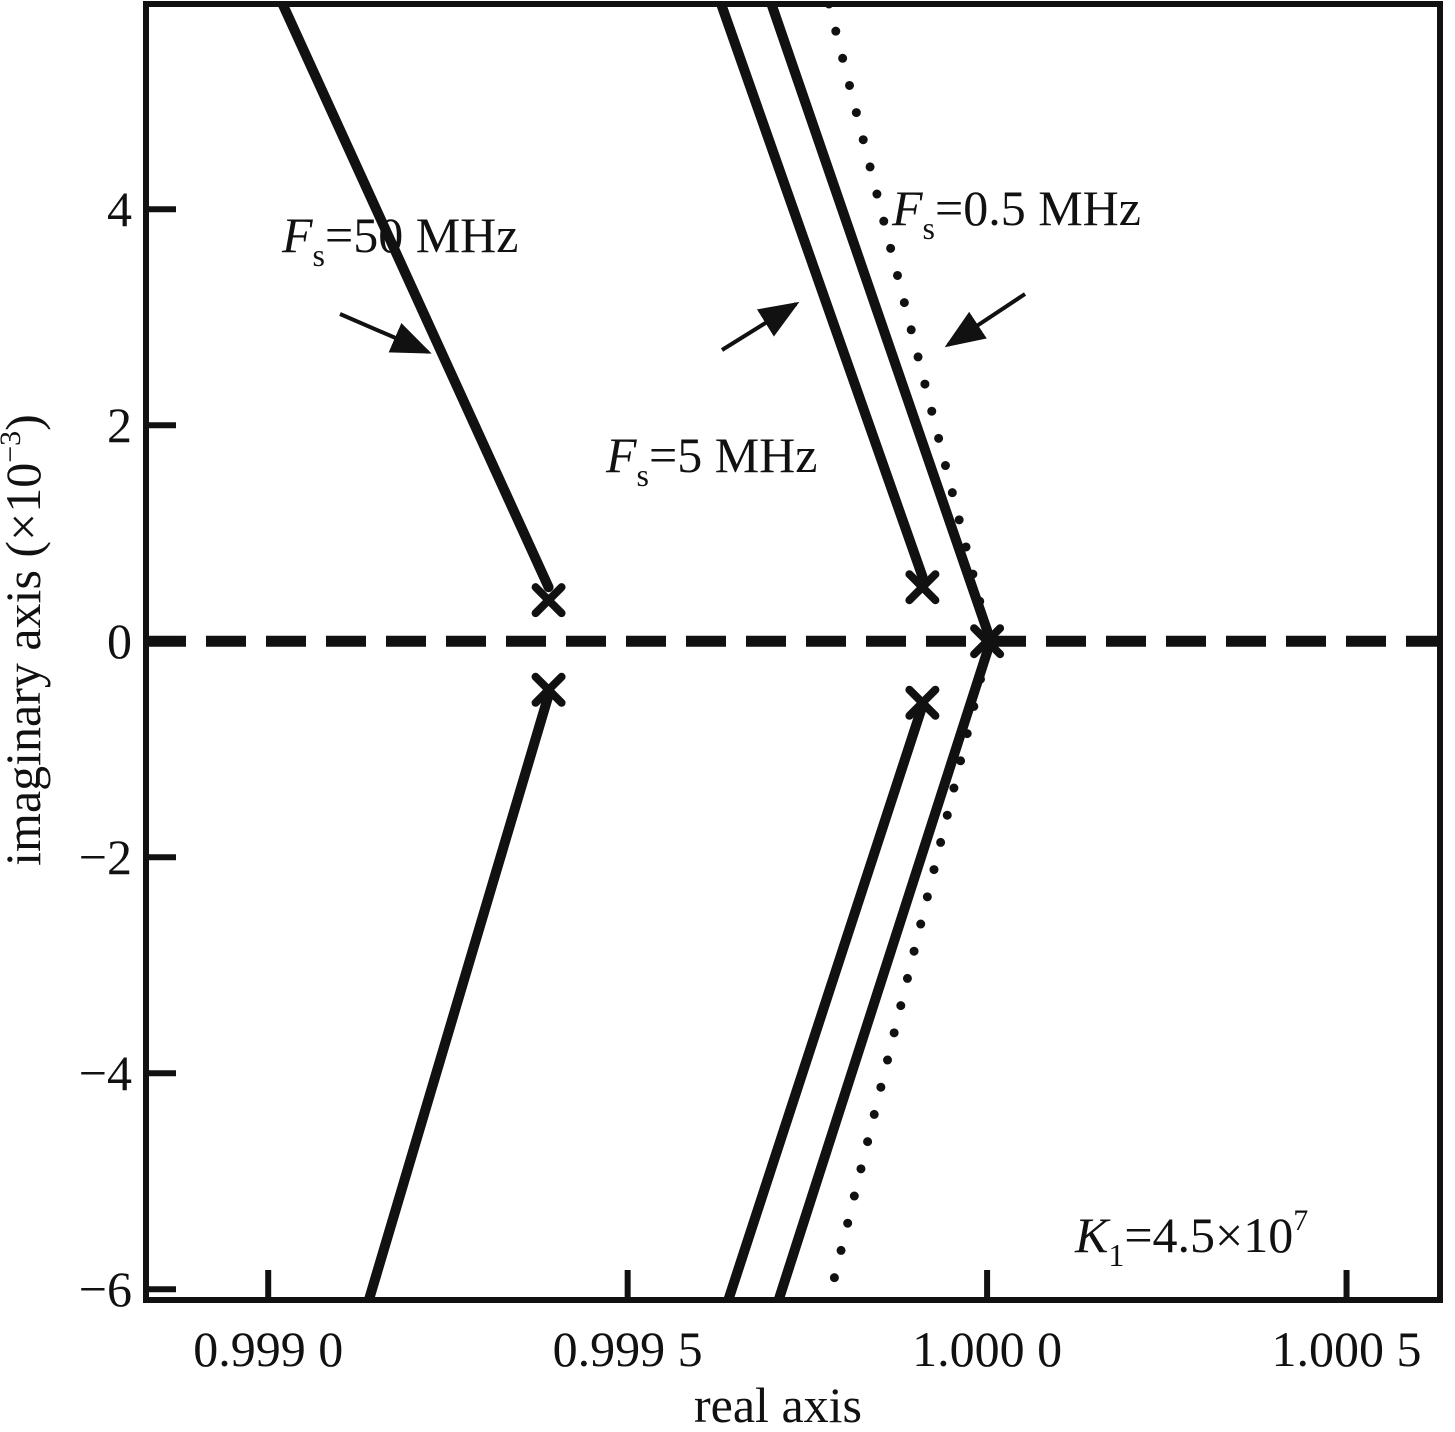  What do you see at coordinates (778, 1404) in the screenshot?
I see `x-axis-title: real axis` at bounding box center [778, 1404].